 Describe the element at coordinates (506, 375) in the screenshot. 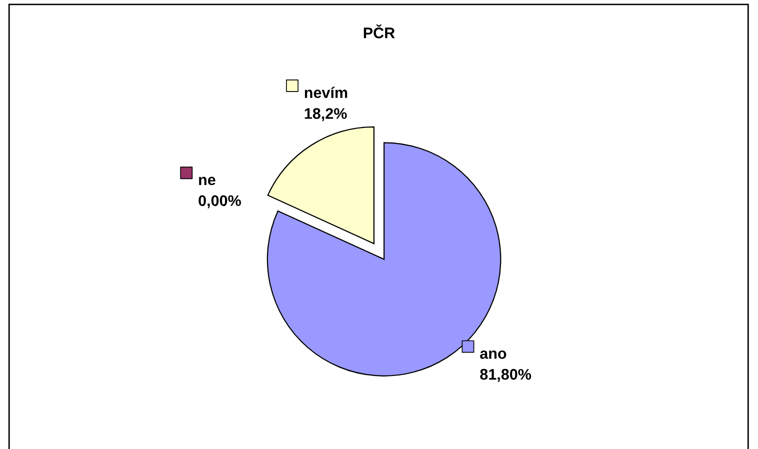

I see `data-label: 81,80%` at that location.